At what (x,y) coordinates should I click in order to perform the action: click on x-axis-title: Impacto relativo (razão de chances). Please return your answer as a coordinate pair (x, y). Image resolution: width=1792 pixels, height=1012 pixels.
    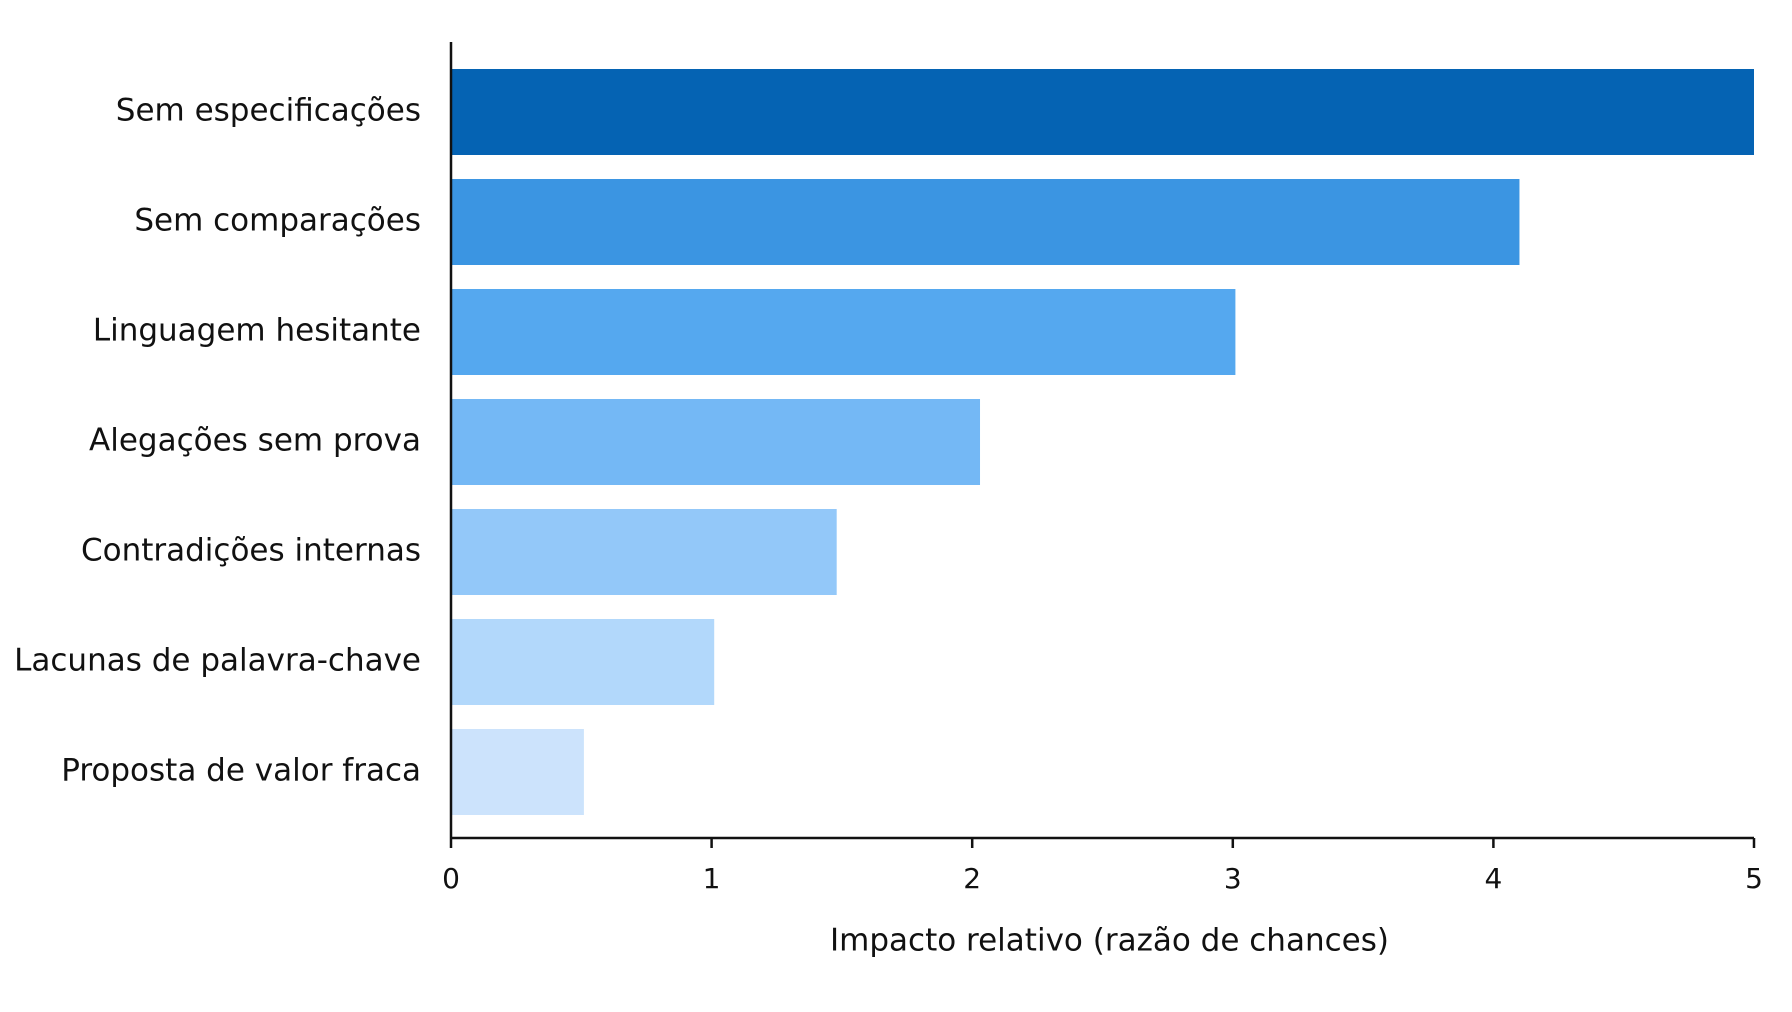
    Looking at the image, I should click on (1109, 941).